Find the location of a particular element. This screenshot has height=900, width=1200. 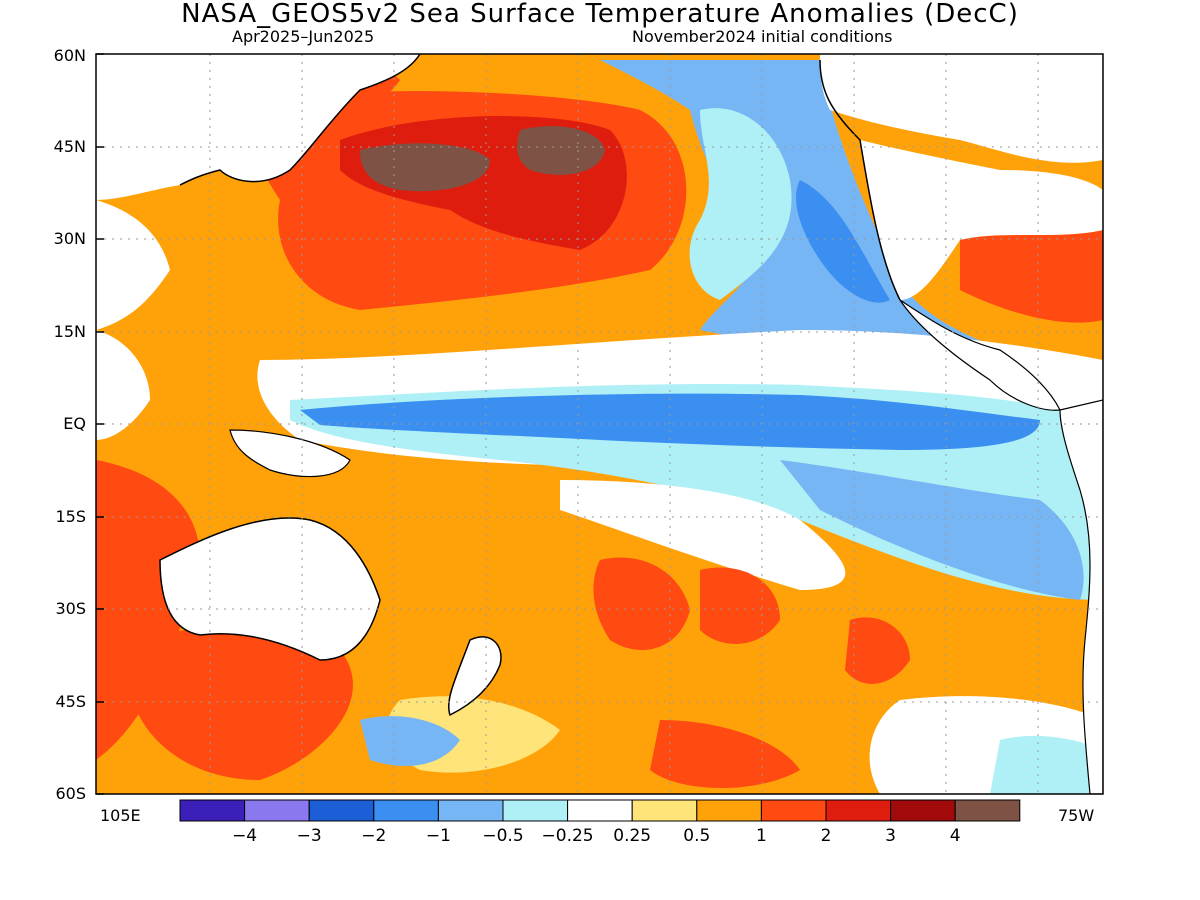

colorbar-label: −3 is located at coordinates (309, 836).